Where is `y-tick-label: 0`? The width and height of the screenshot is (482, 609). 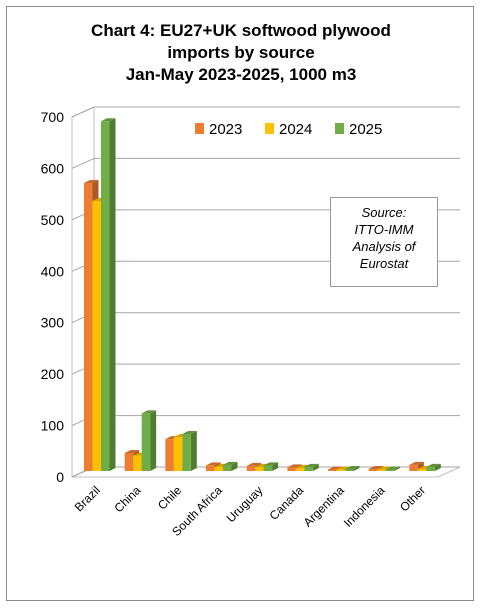 y-tick-label: 0 is located at coordinates (60, 477).